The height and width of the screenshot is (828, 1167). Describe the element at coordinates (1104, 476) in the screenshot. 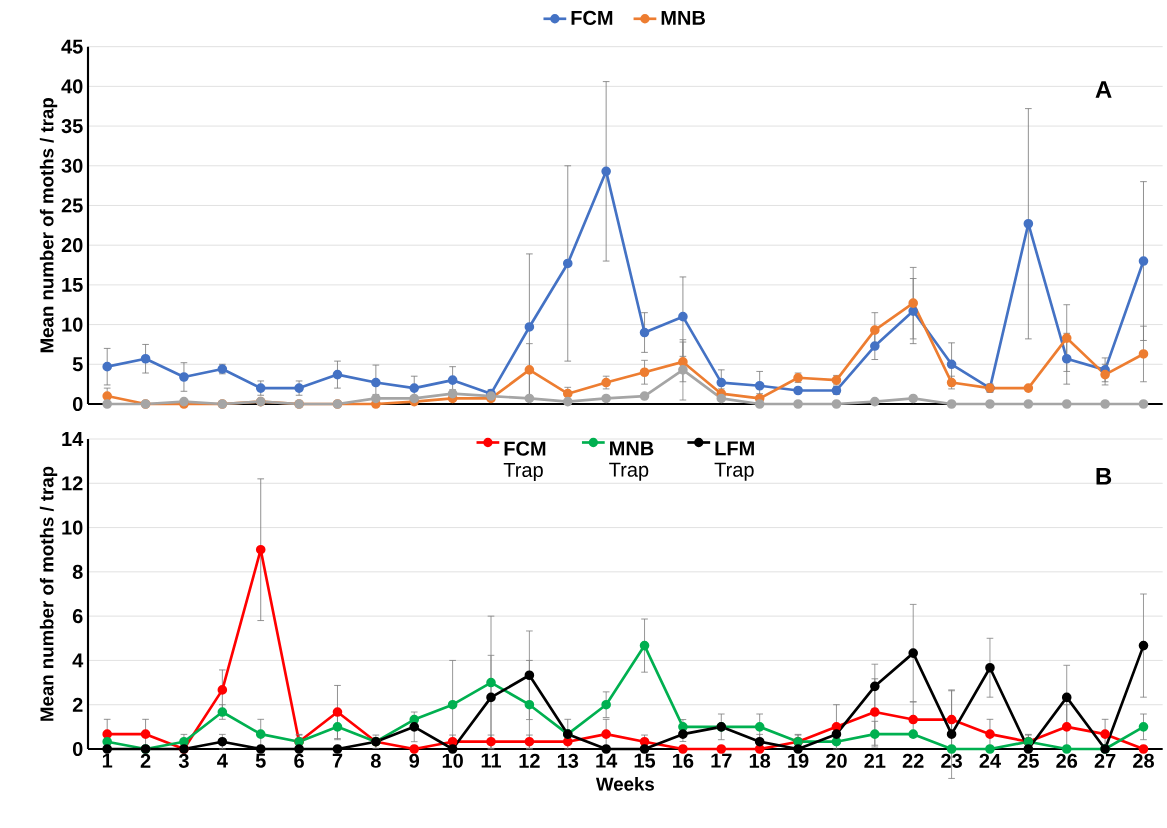

I see `annotation: B` at that location.